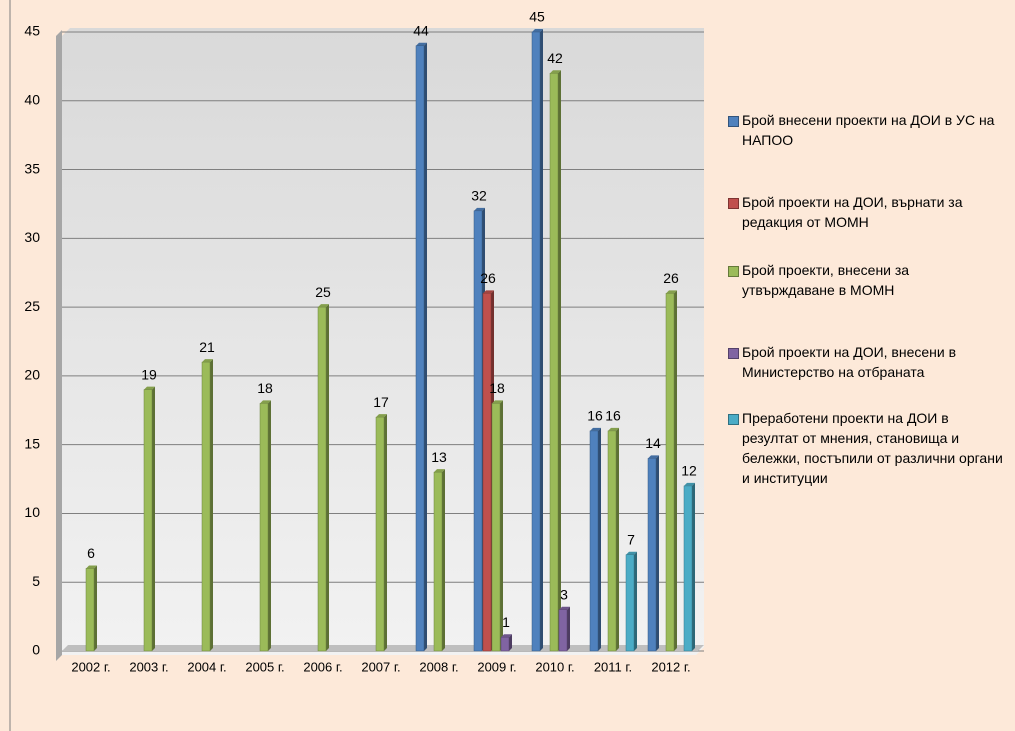 The height and width of the screenshot is (731, 1015). What do you see at coordinates (555, 58) in the screenshot?
I see `data-label: 42` at bounding box center [555, 58].